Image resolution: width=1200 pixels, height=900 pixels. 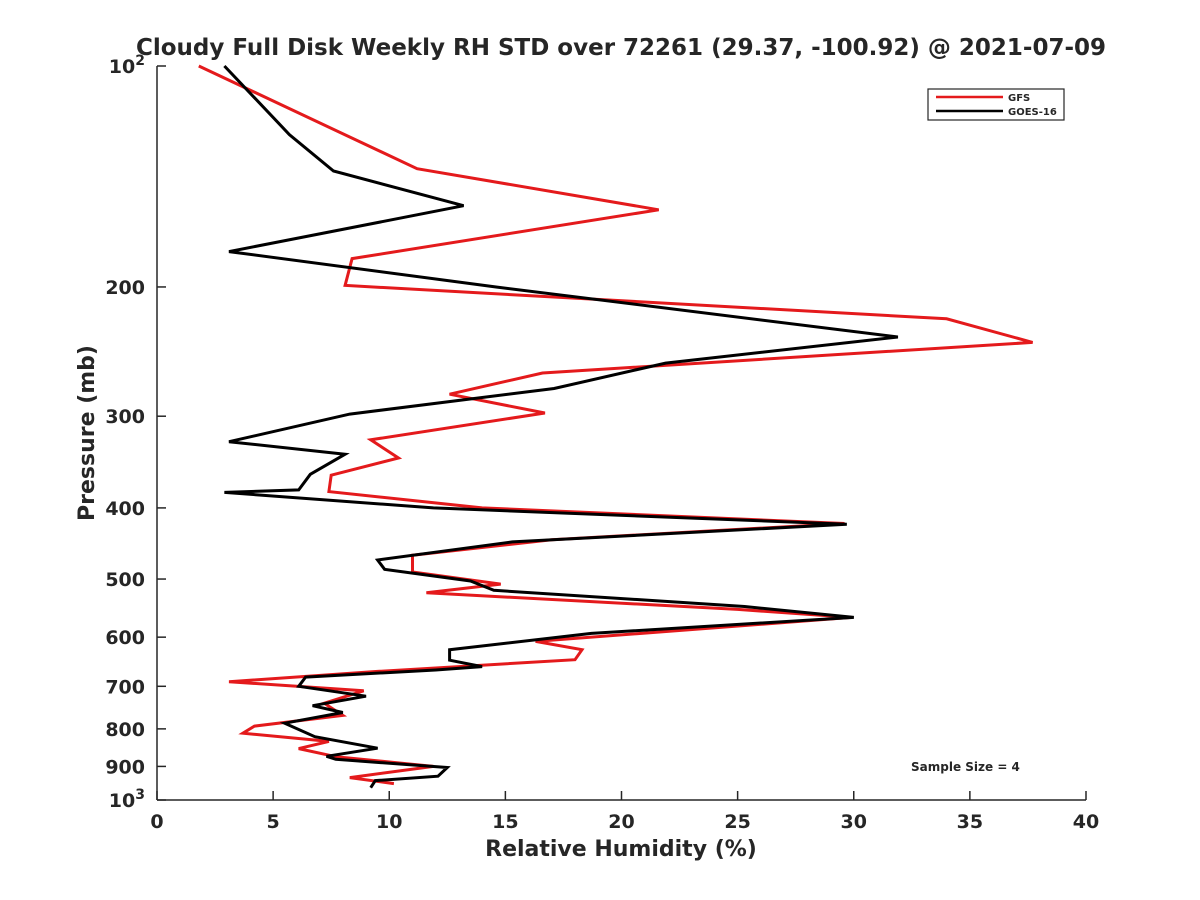 I want to click on y-tick-label: 900, so click(x=125, y=767).